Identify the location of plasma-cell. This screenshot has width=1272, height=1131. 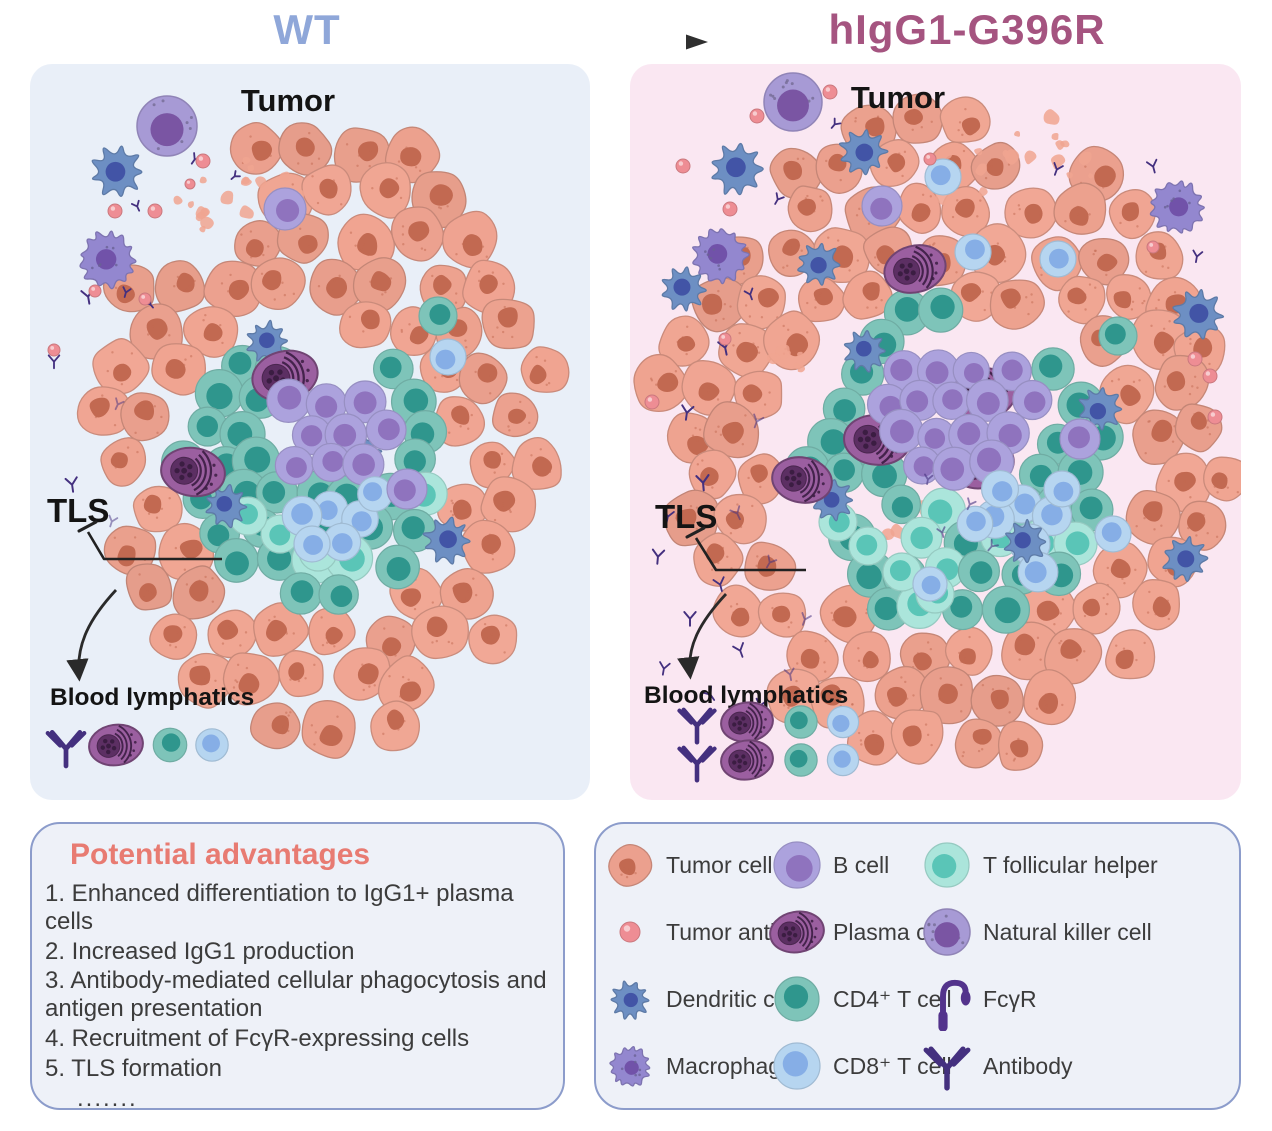
(802, 480).